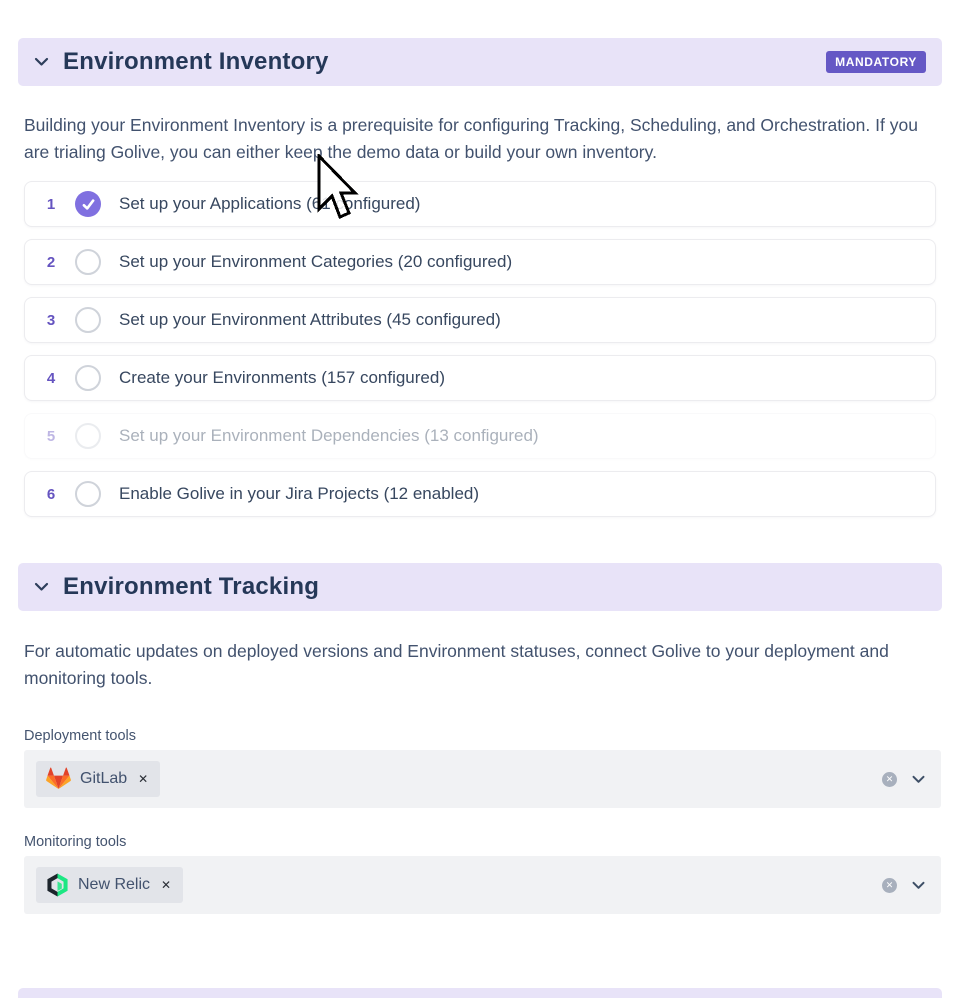 The width and height of the screenshot is (960, 998). What do you see at coordinates (114, 884) in the screenshot?
I see `selected-tool-name: New Relic` at bounding box center [114, 884].